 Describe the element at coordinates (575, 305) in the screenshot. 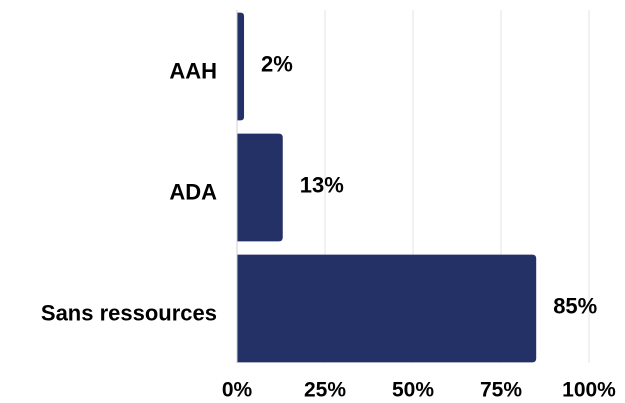

I see `value-label: 85%` at that location.